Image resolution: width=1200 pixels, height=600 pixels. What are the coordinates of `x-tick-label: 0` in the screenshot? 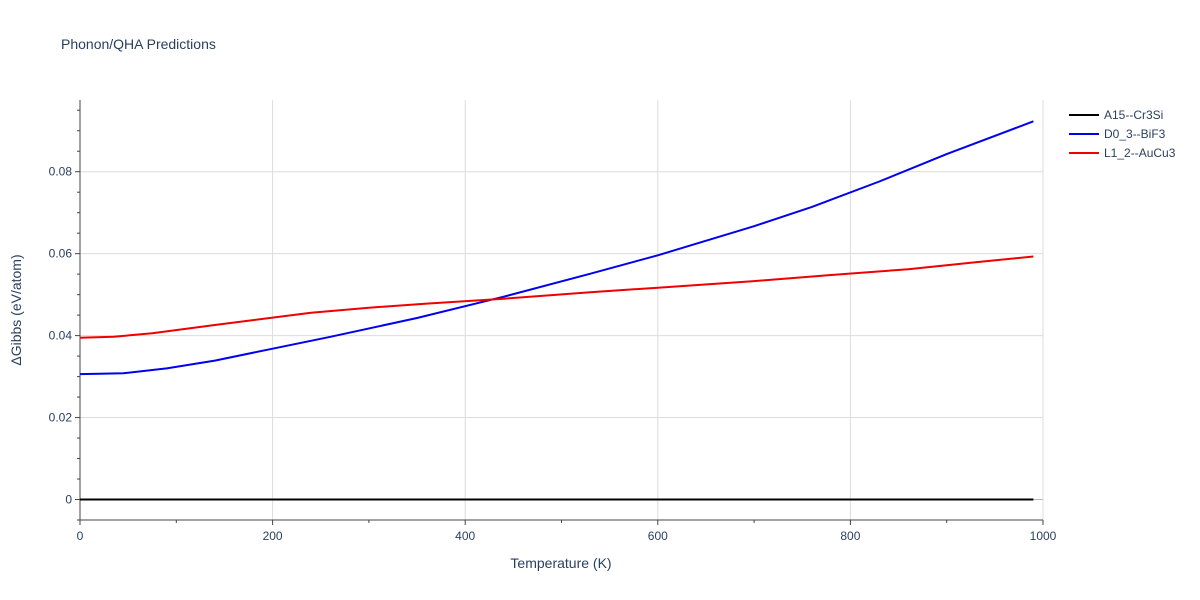 It's located at (80, 536).